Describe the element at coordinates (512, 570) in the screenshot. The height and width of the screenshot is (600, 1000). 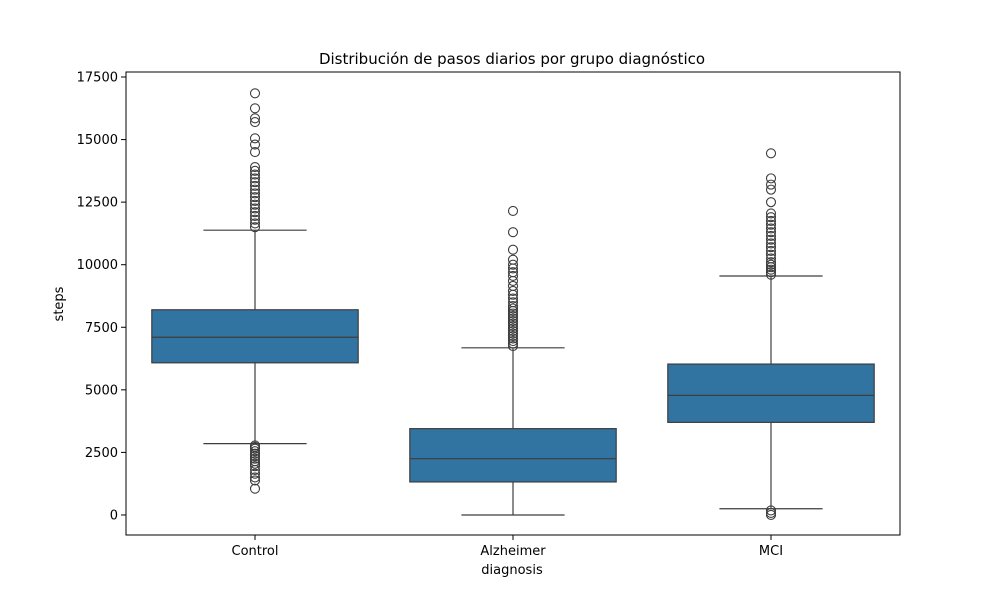
I see `x-axis-label: diagnosis` at that location.